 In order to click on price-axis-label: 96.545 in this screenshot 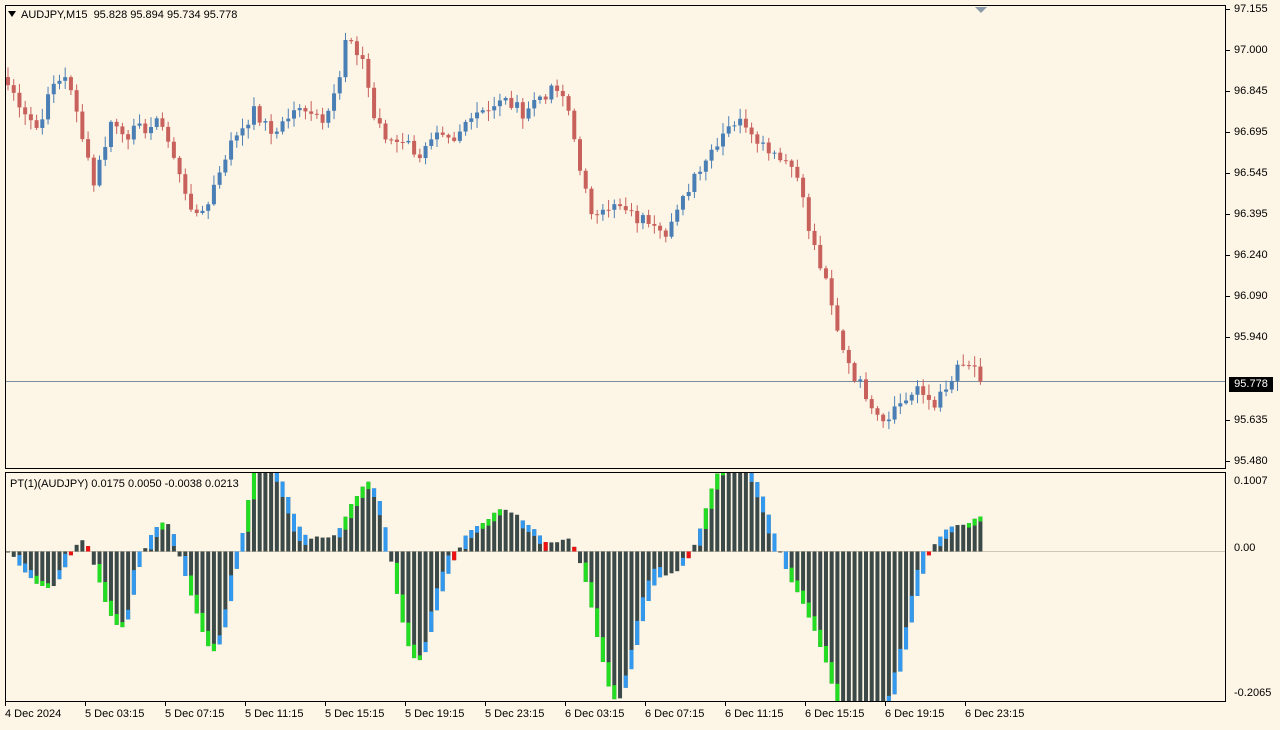, I will do `click(1251, 173)`.